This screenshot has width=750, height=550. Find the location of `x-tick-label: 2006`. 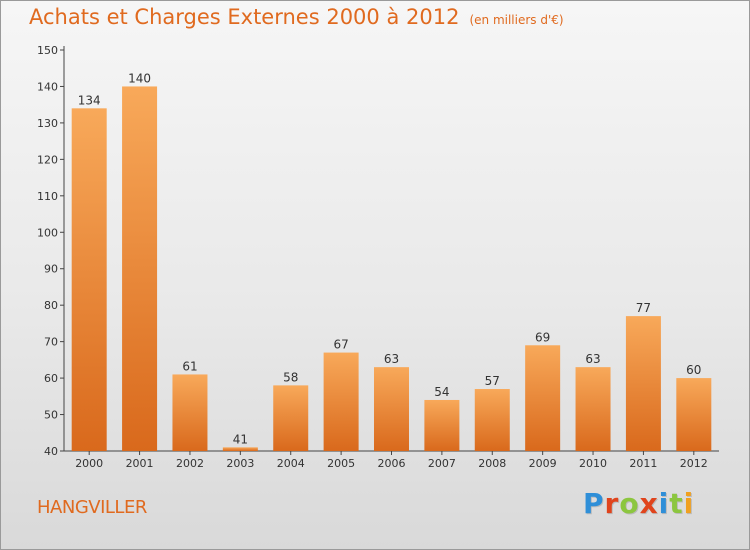

x-tick-label: 2006 is located at coordinates (392, 463).